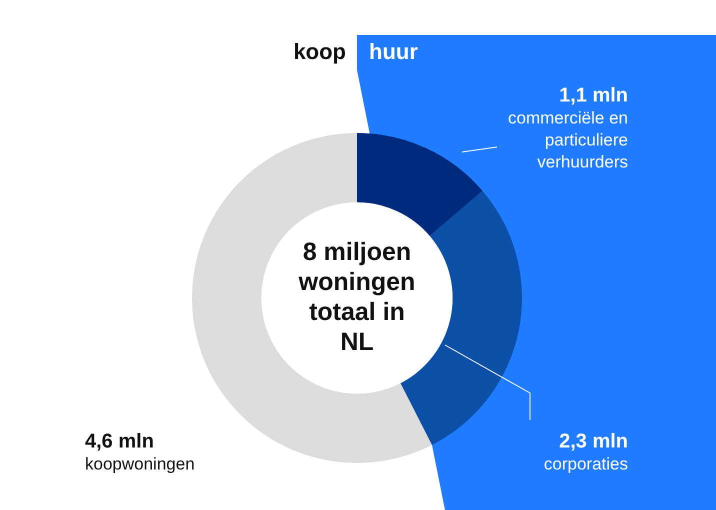 This screenshot has width=716, height=510. What do you see at coordinates (319, 51) in the screenshot?
I see `text: koop` at bounding box center [319, 51].